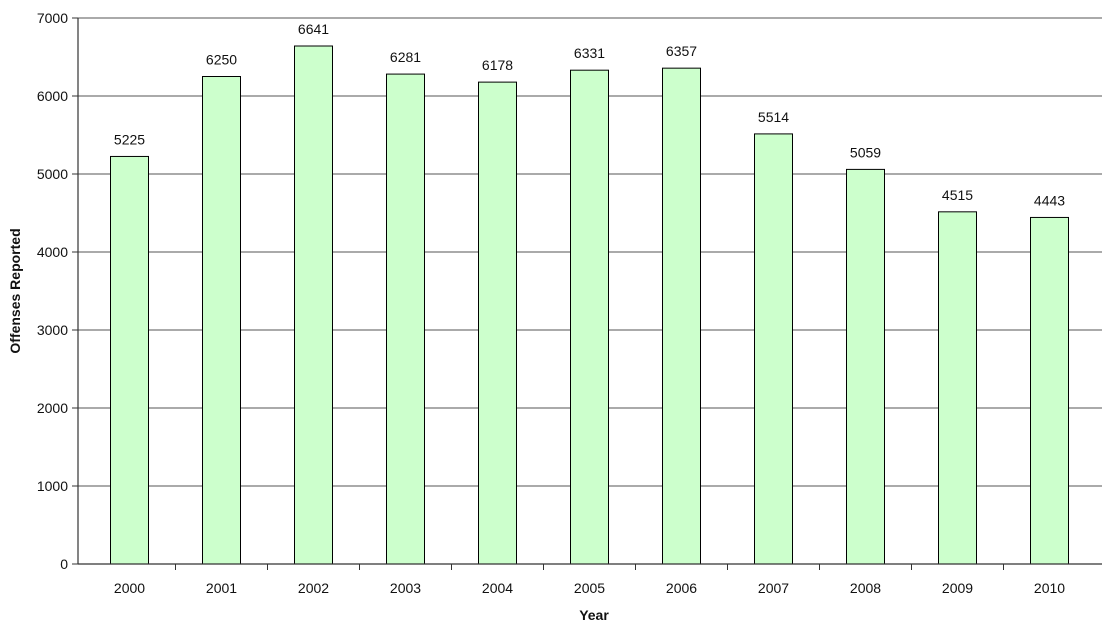  What do you see at coordinates (405, 319) in the screenshot?
I see `bar-2003` at bounding box center [405, 319].